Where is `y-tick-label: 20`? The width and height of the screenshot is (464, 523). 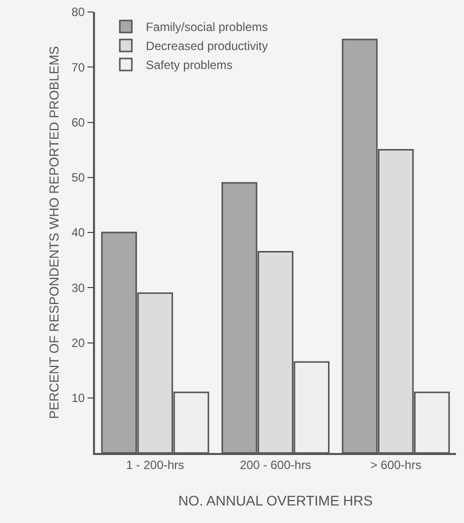
y-tick-label: 20 is located at coordinates (78, 343).